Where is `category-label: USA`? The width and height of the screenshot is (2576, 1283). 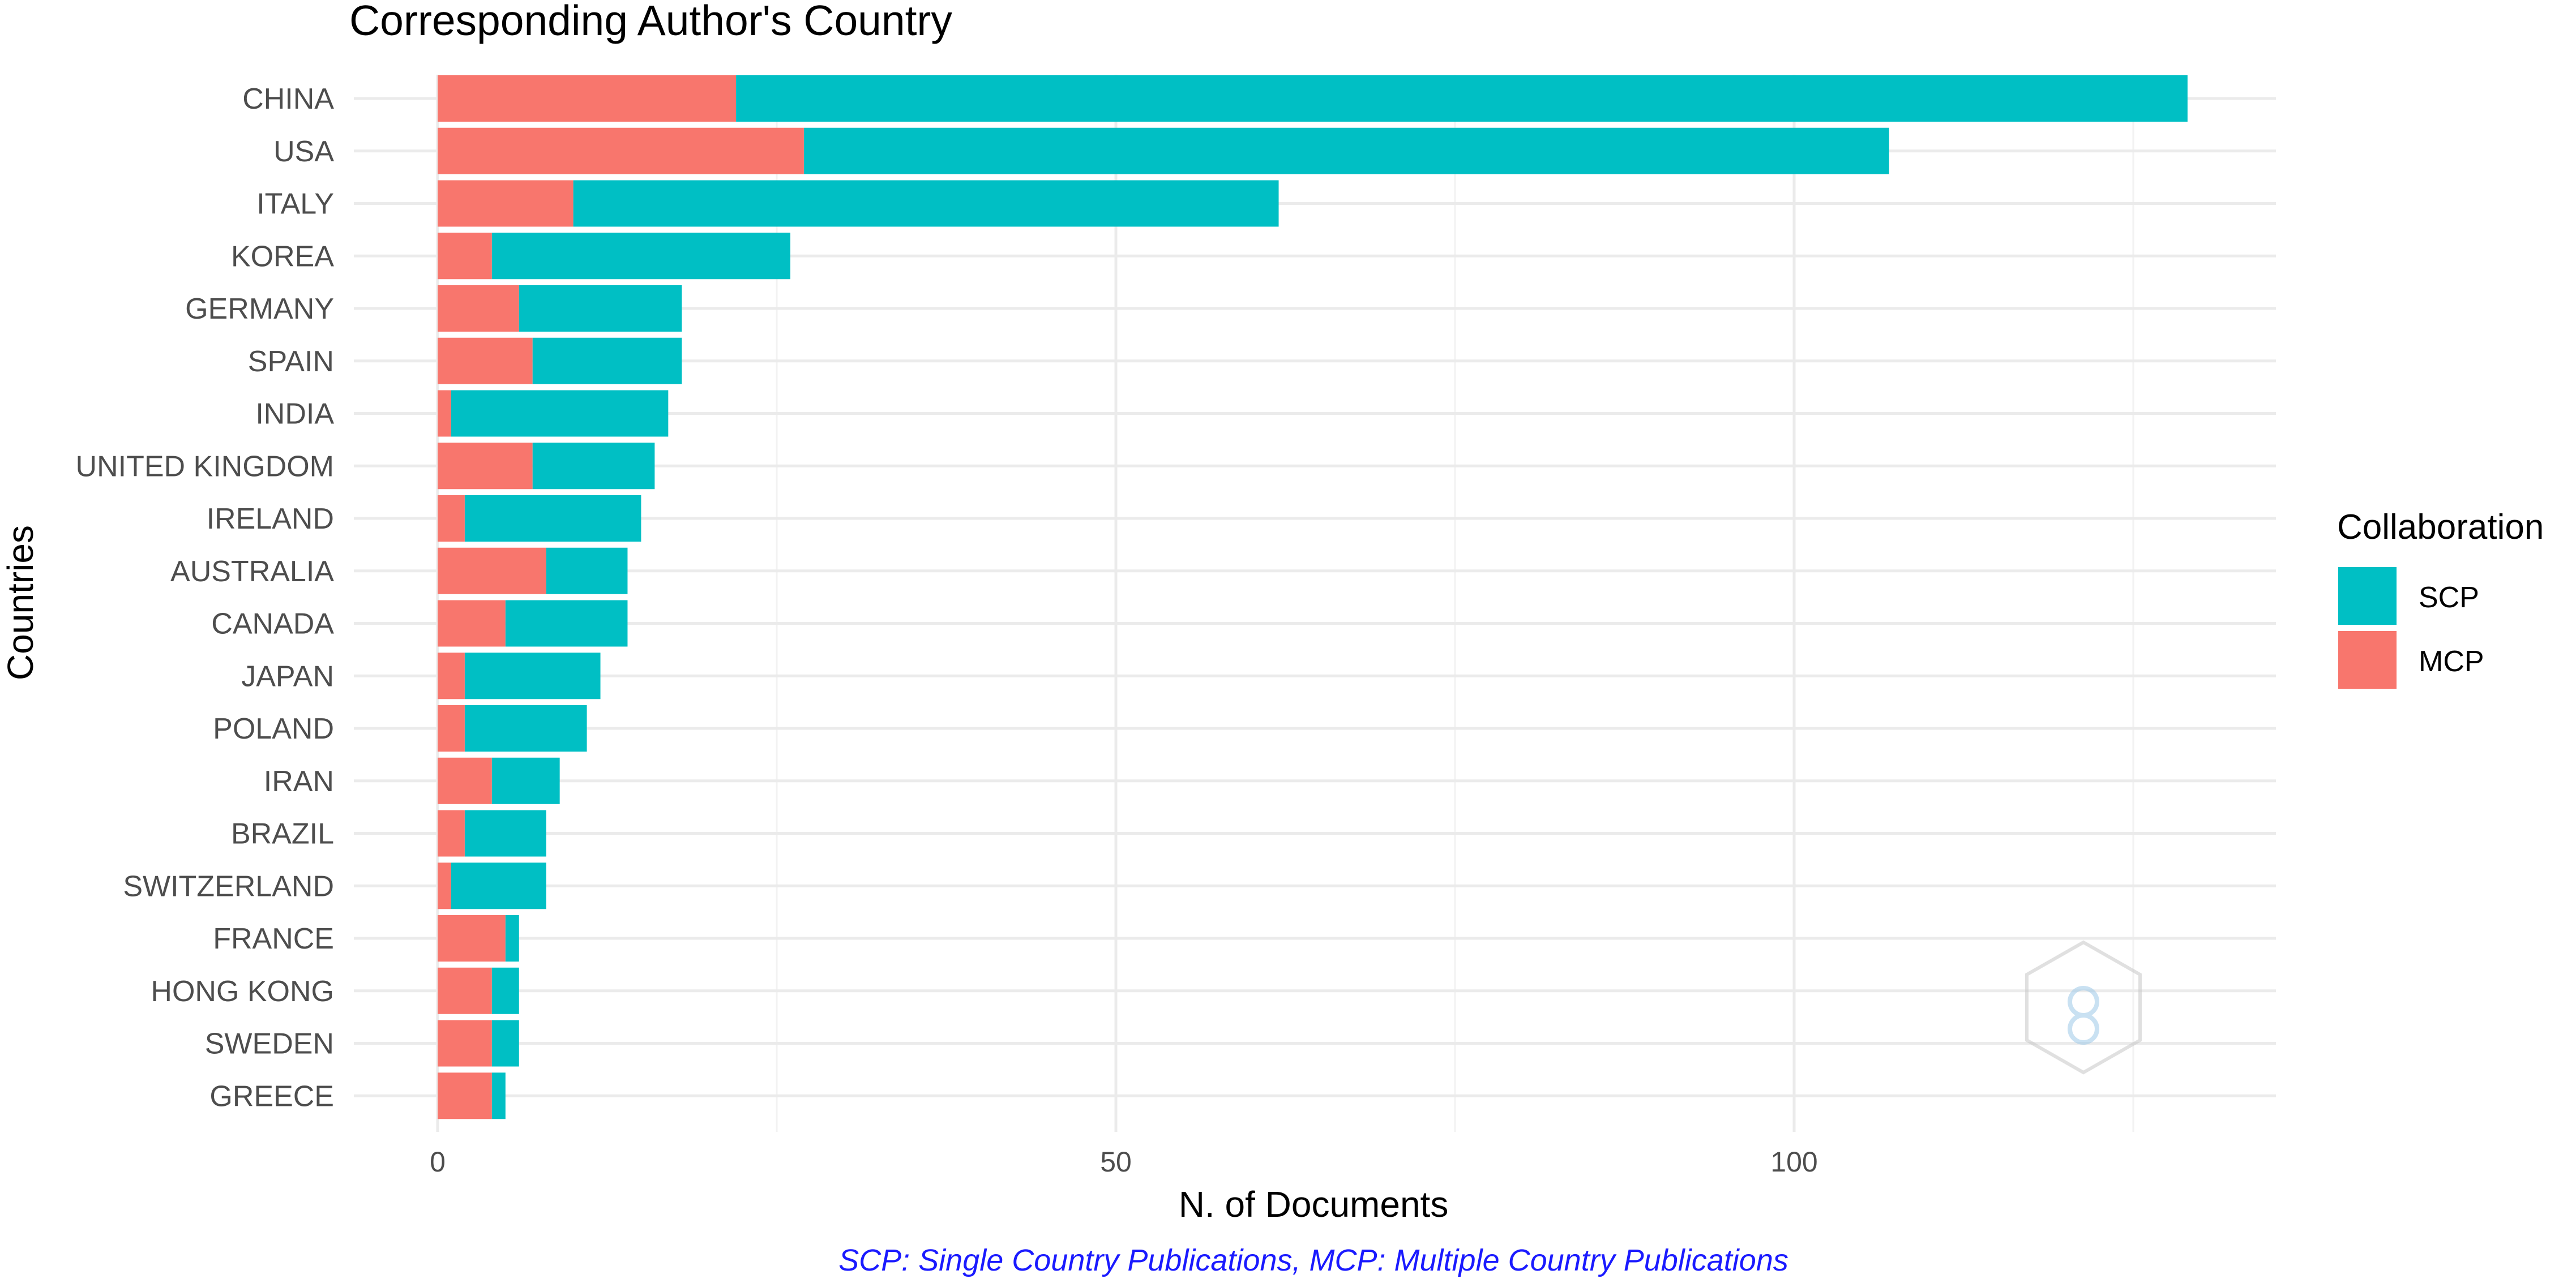 category-label: USA is located at coordinates (303, 151).